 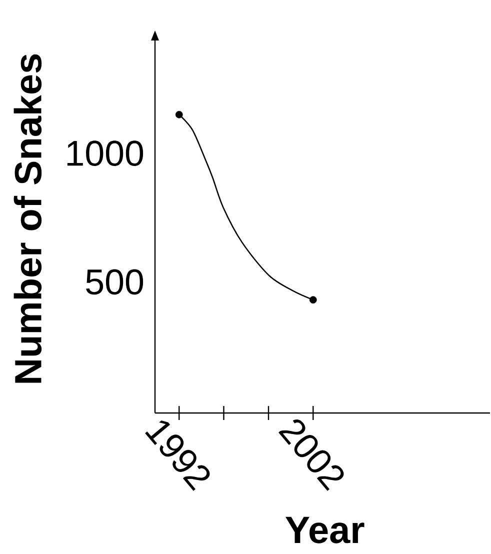 I want to click on y-tick-label: 500, so click(x=115, y=282).